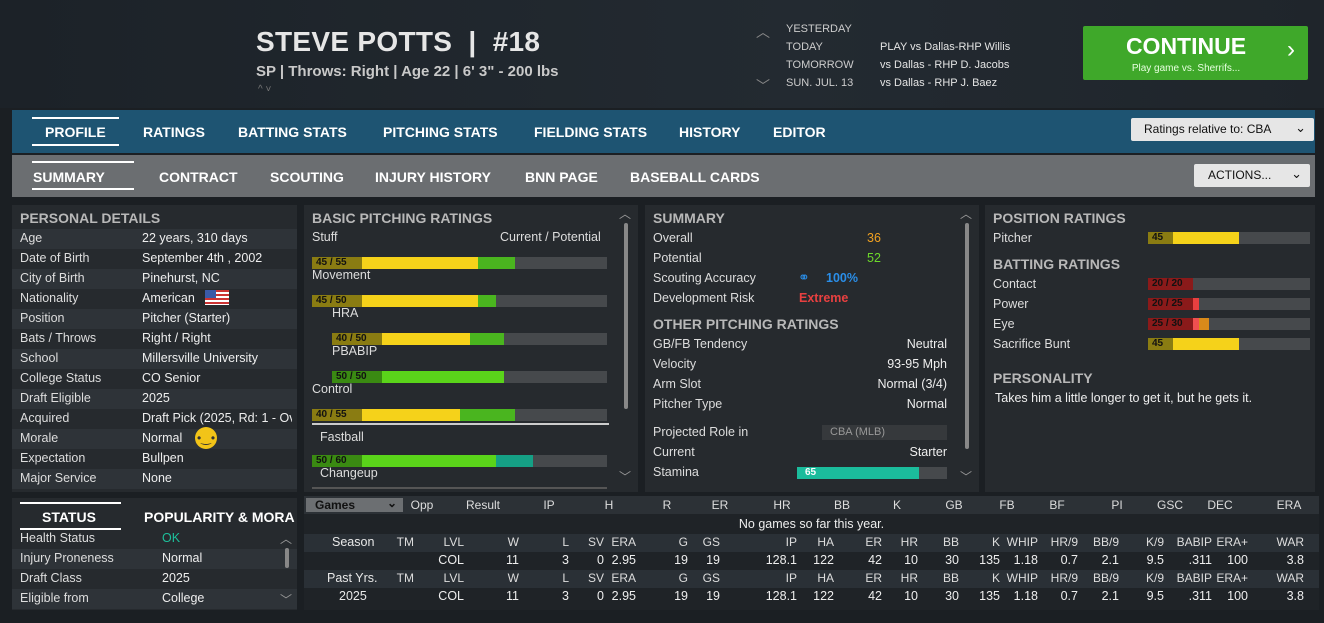 This screenshot has height=623, width=1324. Describe the element at coordinates (1194, 542) in the screenshot. I see `column-header: BABIP` at that location.